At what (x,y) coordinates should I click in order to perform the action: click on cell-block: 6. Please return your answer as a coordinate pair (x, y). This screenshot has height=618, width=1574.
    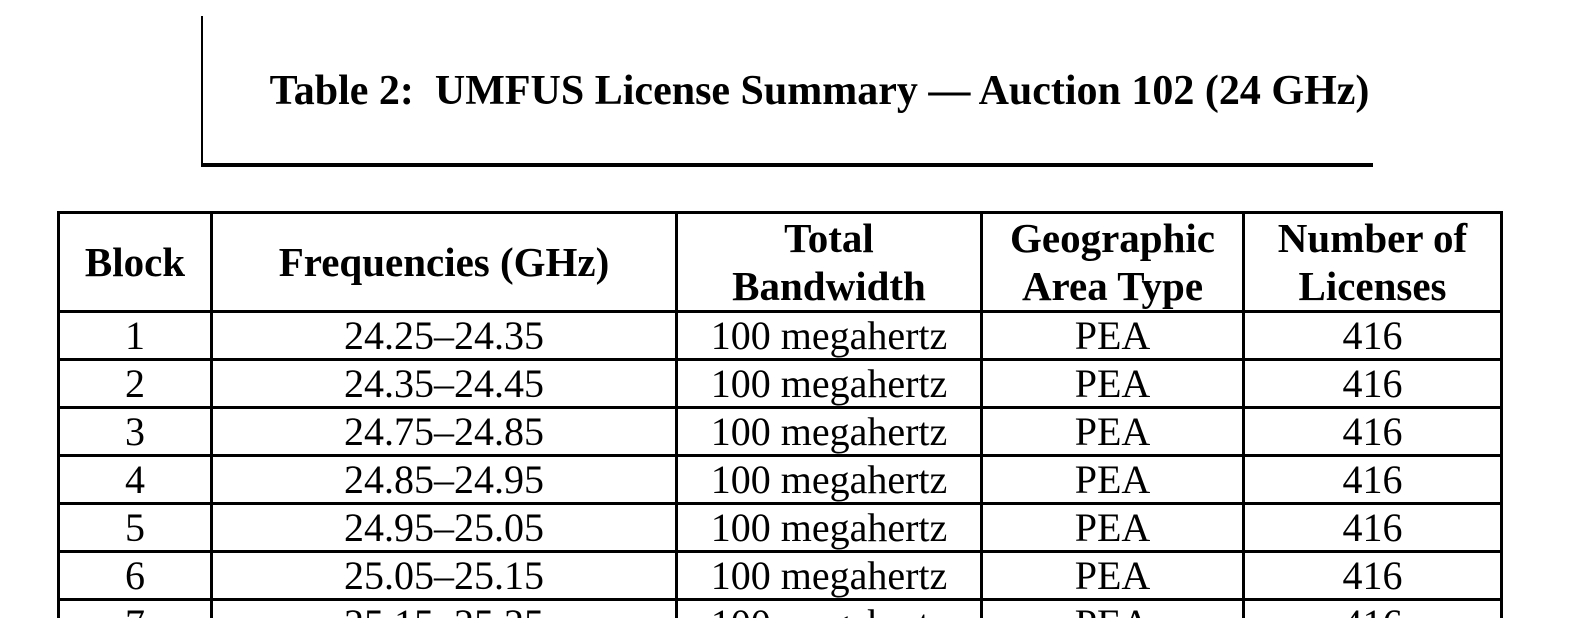
    Looking at the image, I should click on (135, 576).